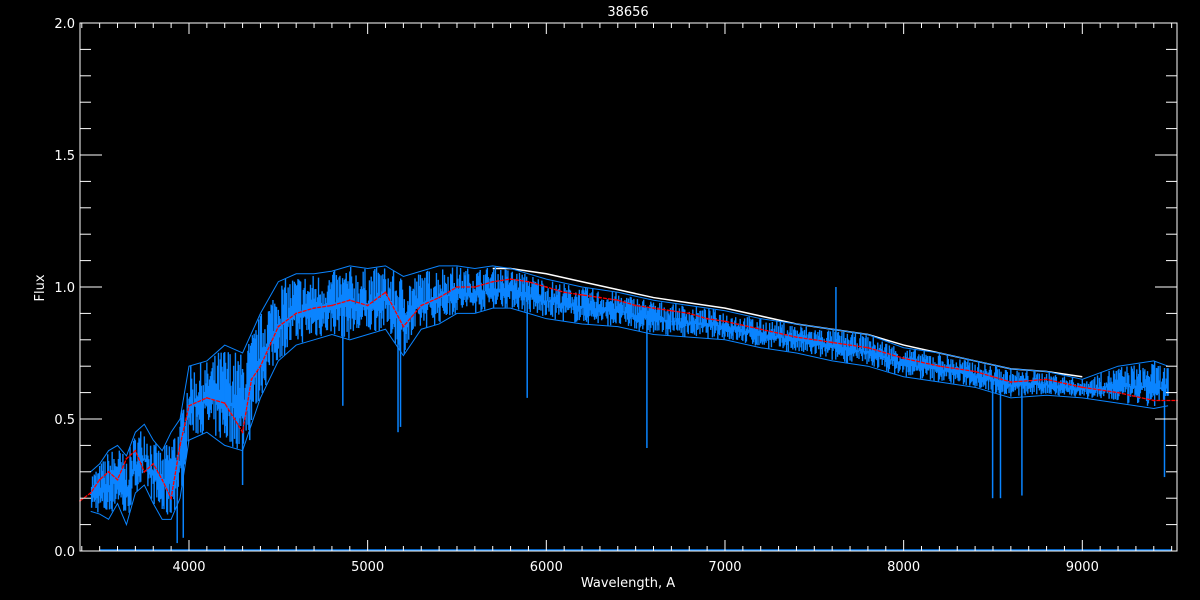 Image resolution: width=1200 pixels, height=600 pixels. Describe the element at coordinates (188, 567) in the screenshot. I see `x-tick-label: 4000` at that location.